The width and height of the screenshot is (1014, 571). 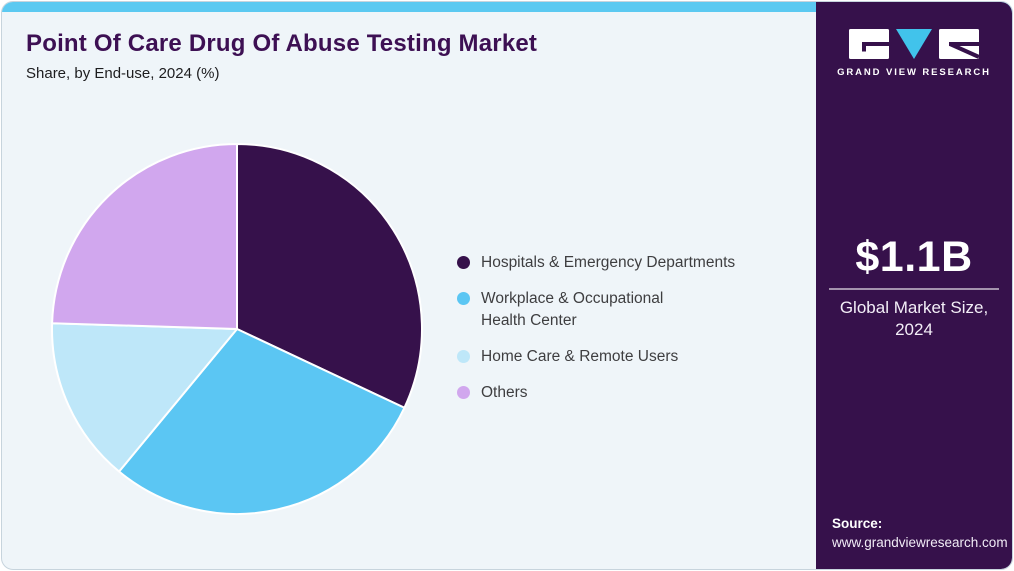 I want to click on source-label: Source:, so click(x=857, y=523).